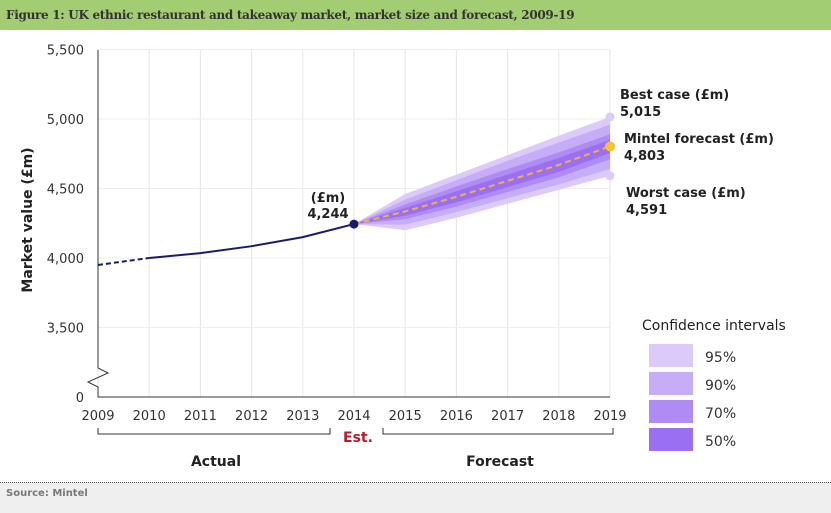 The height and width of the screenshot is (513, 831). I want to click on best-case-value: 5,015, so click(640, 112).